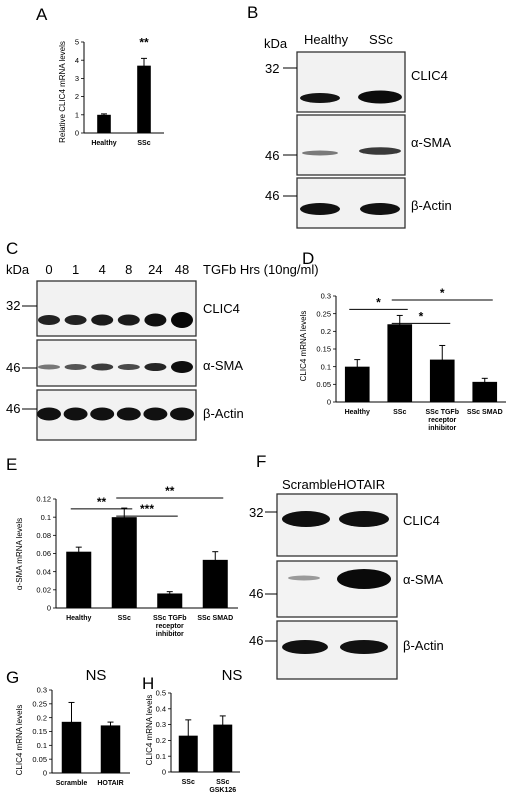 This screenshot has width=520, height=801. I want to click on panel-e-y-tick-label: 0.08, so click(43, 535).